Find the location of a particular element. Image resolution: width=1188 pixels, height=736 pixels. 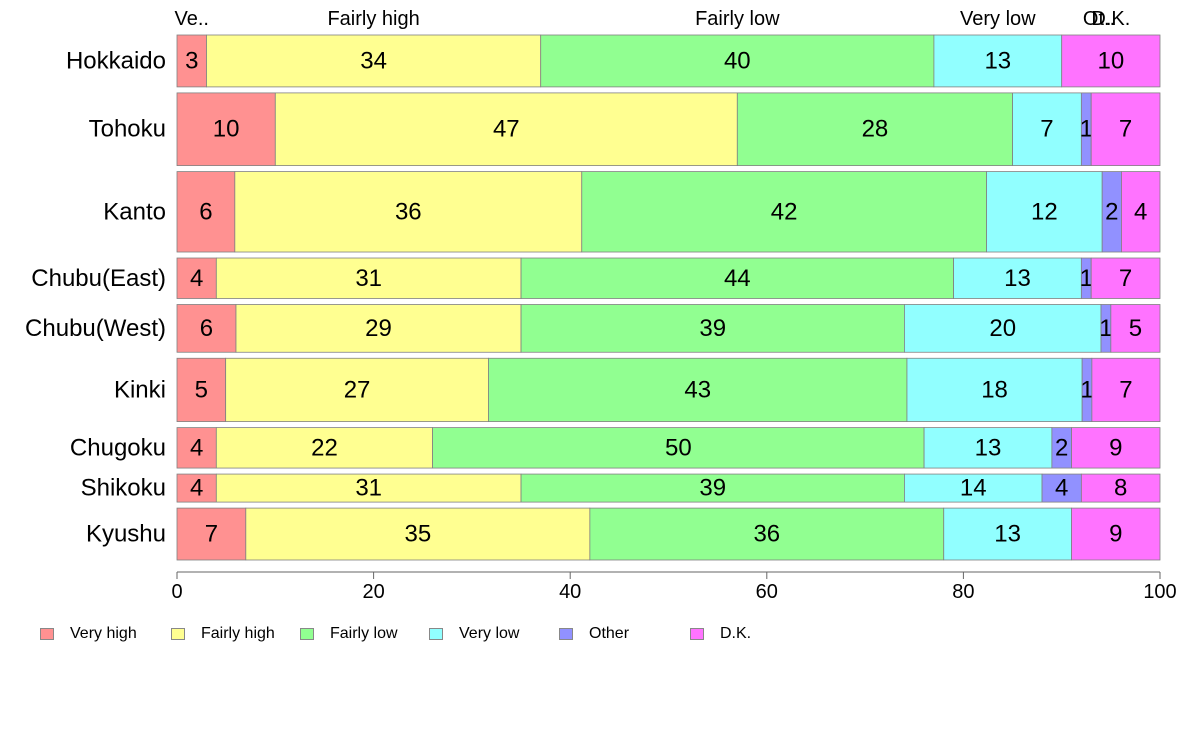

x-tick-label: 80 is located at coordinates (963, 592).